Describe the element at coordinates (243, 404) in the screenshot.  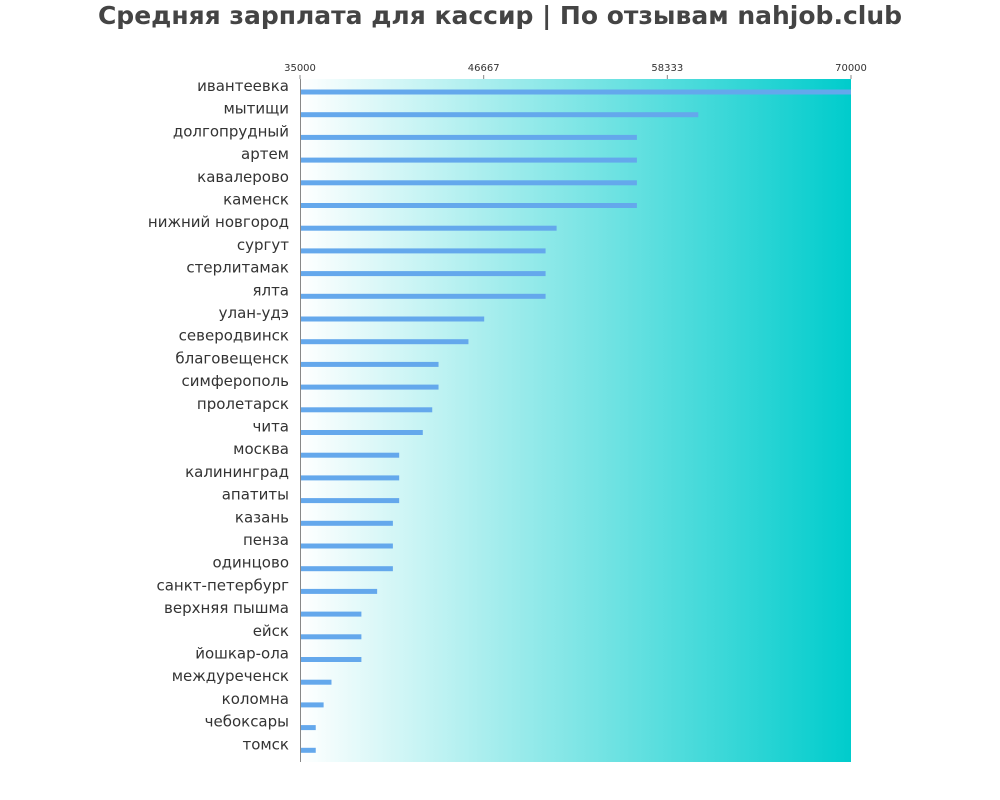
I see `category-label: пролетарск` at that location.